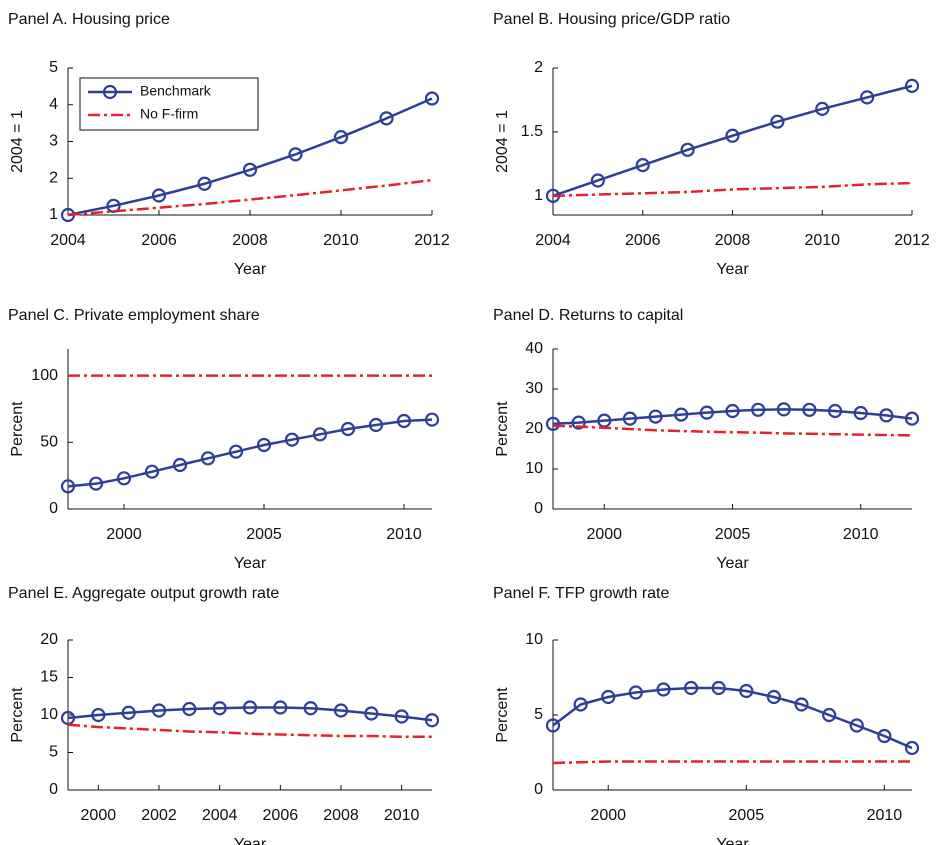 This screenshot has width=936, height=845. I want to click on y-tick-label: 4, so click(53, 104).